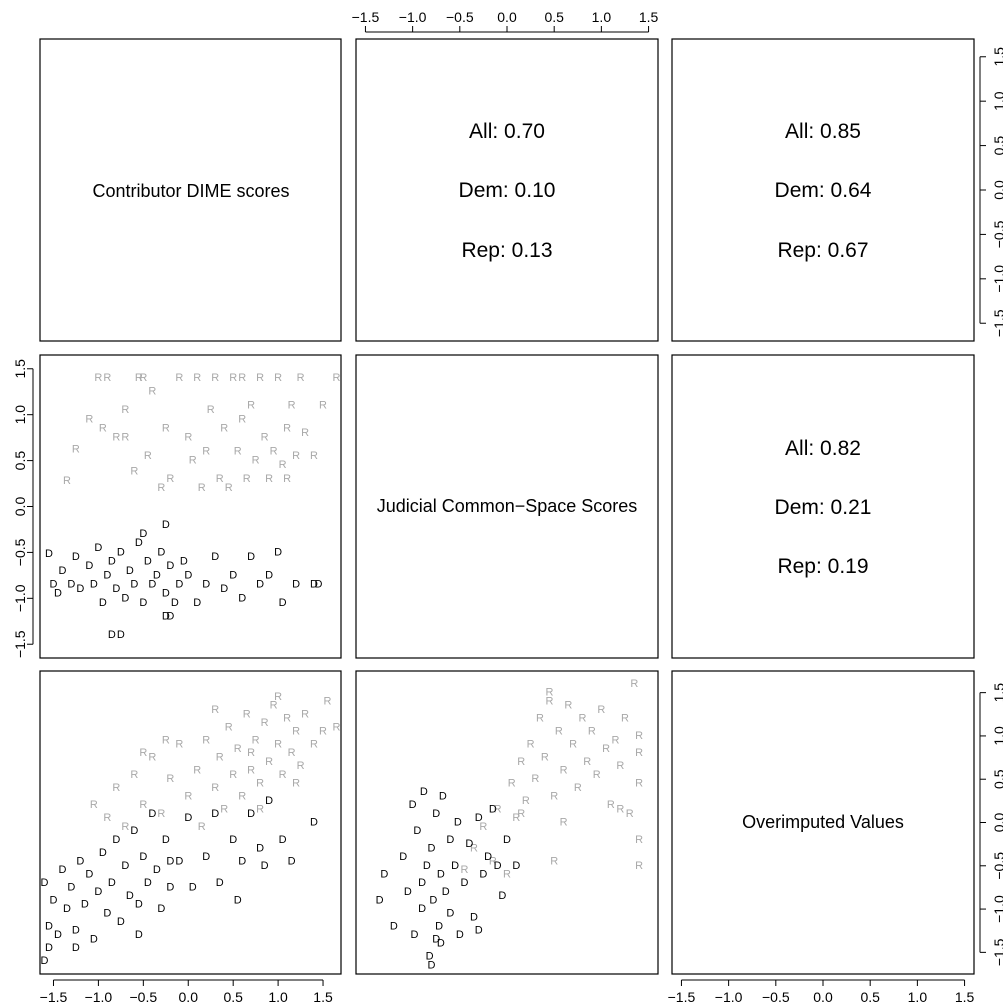  What do you see at coordinates (107, 575) in the screenshot?
I see `point-dem-p0-11: D` at bounding box center [107, 575].